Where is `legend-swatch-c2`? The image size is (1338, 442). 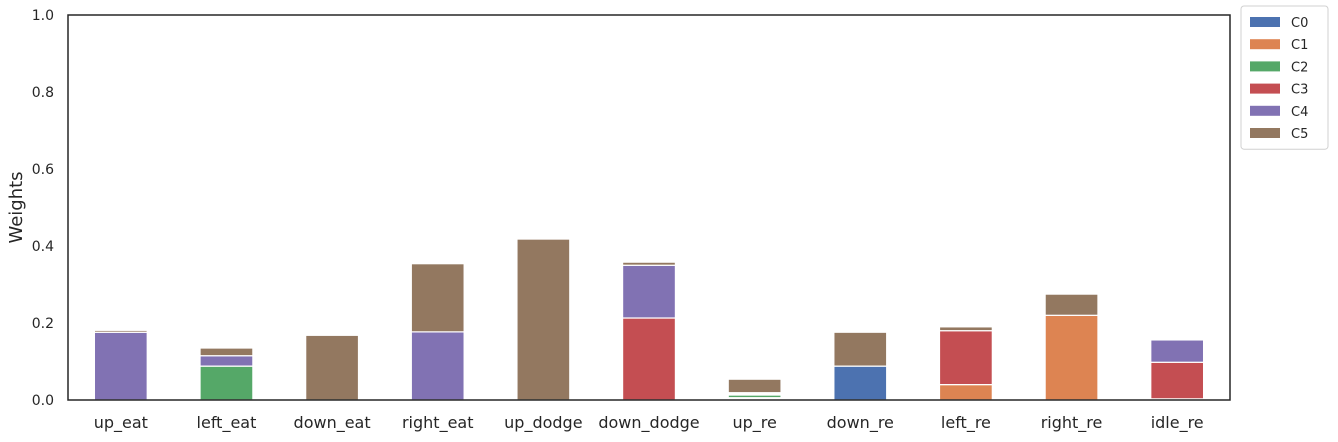 legend-swatch-c2 is located at coordinates (1265, 66).